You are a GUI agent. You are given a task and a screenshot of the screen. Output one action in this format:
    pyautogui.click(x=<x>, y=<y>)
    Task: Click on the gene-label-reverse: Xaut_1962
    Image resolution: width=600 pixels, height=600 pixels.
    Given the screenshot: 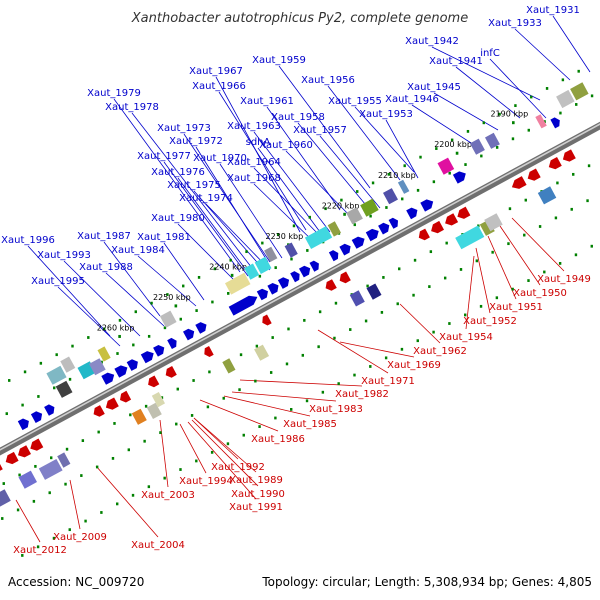 What is the action you would take?
    pyautogui.click(x=440, y=351)
    